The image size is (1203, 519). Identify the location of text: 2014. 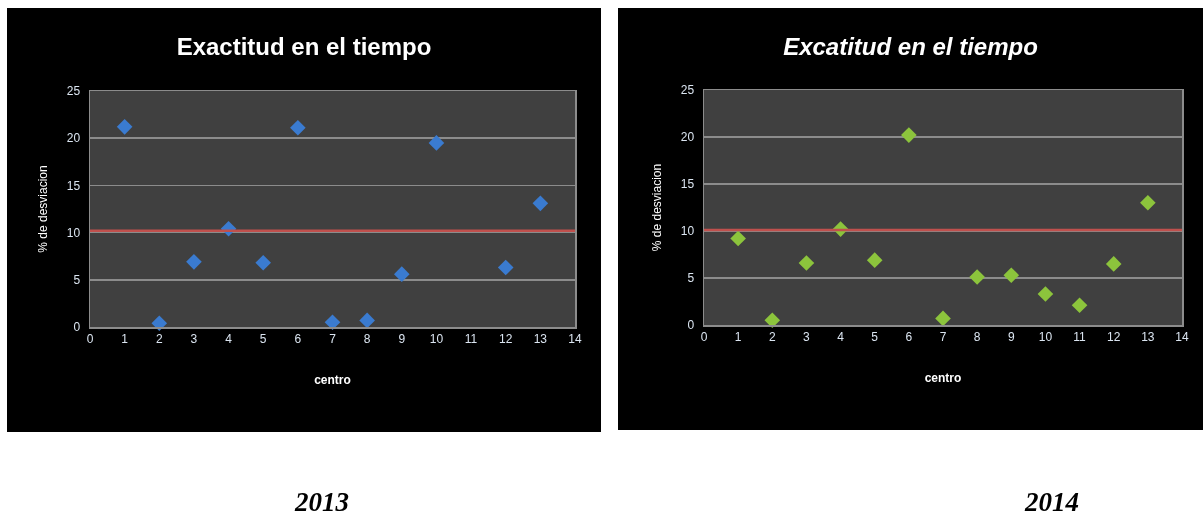
(1052, 502).